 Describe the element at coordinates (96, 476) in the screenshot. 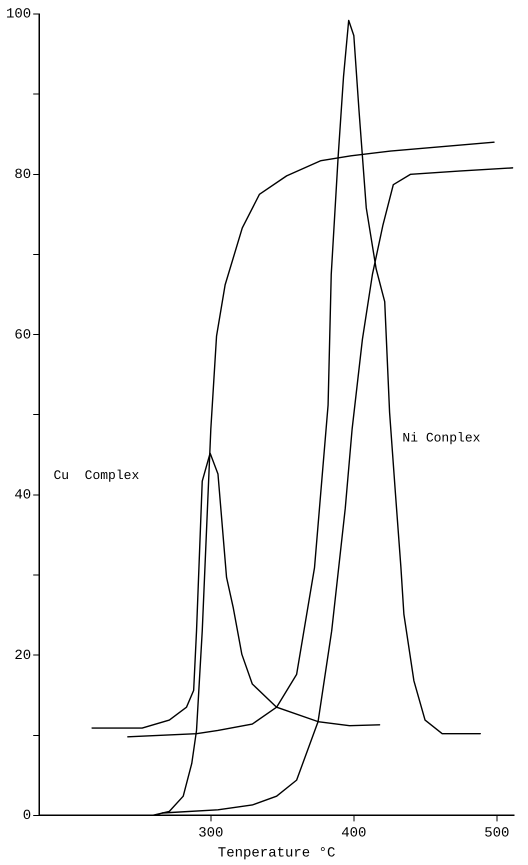

I see `annotation: Cu Complex` at that location.